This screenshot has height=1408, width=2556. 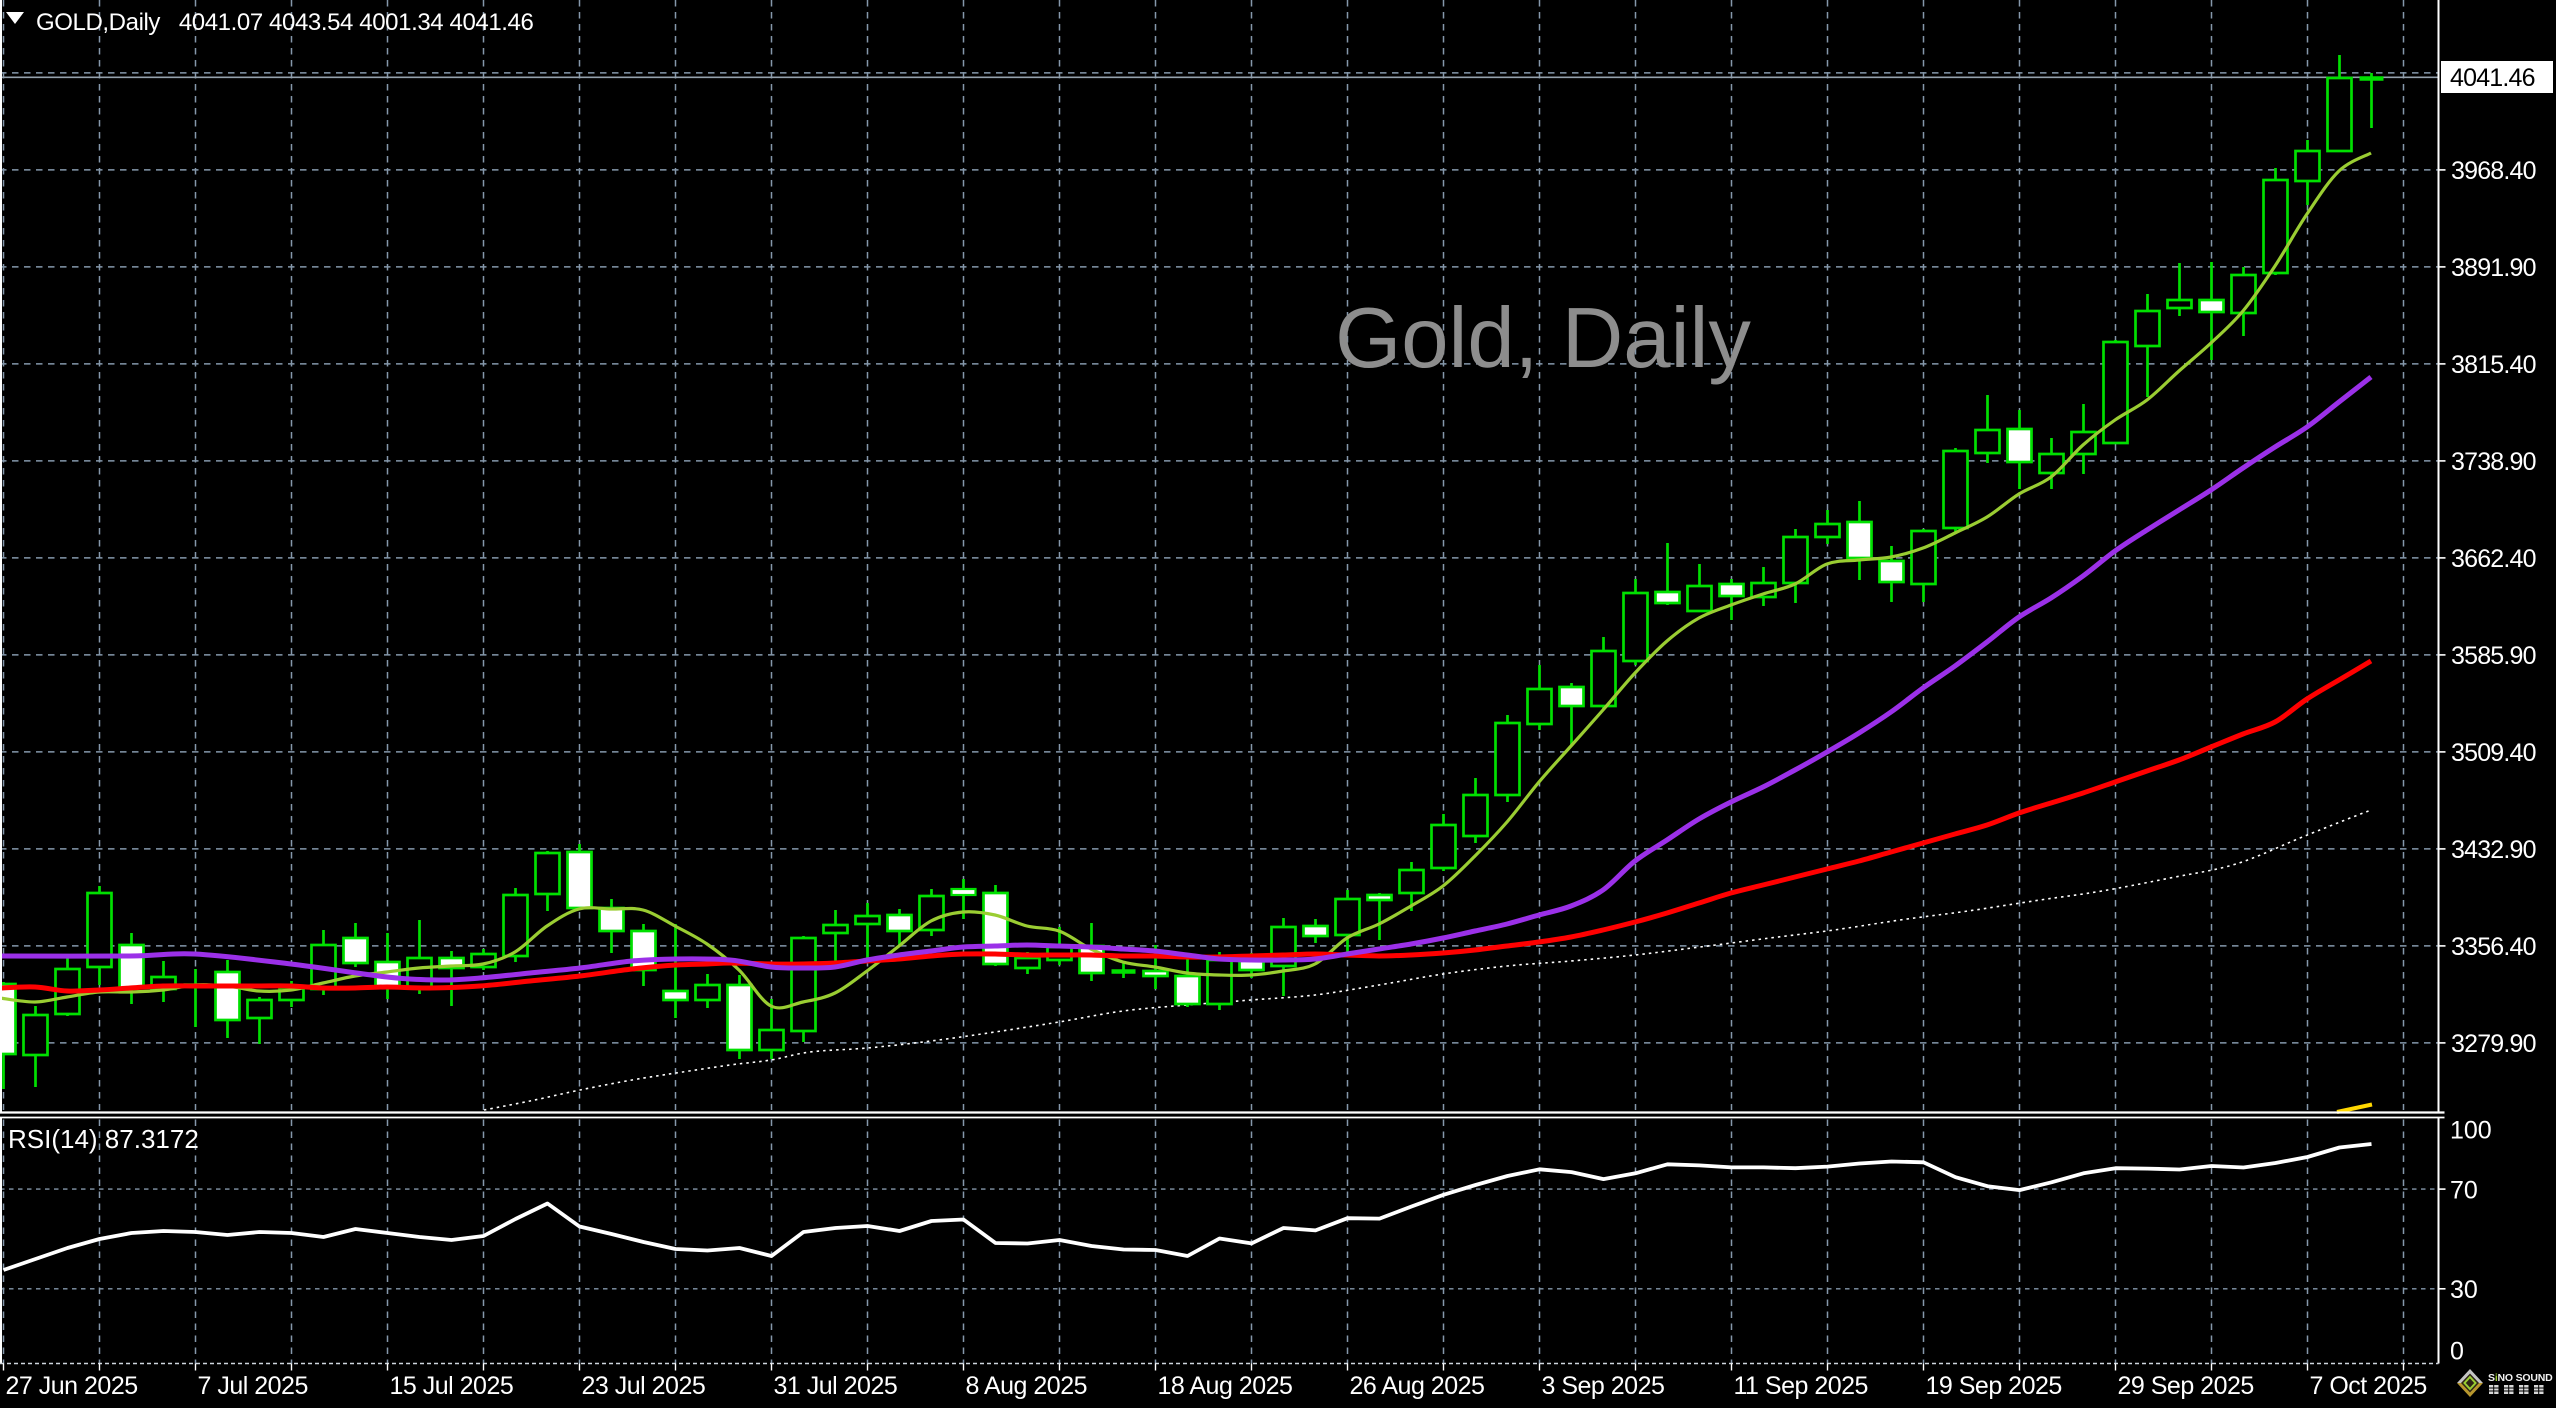 I want to click on svg-text: 23 Jul 2025, so click(x=644, y=1386).